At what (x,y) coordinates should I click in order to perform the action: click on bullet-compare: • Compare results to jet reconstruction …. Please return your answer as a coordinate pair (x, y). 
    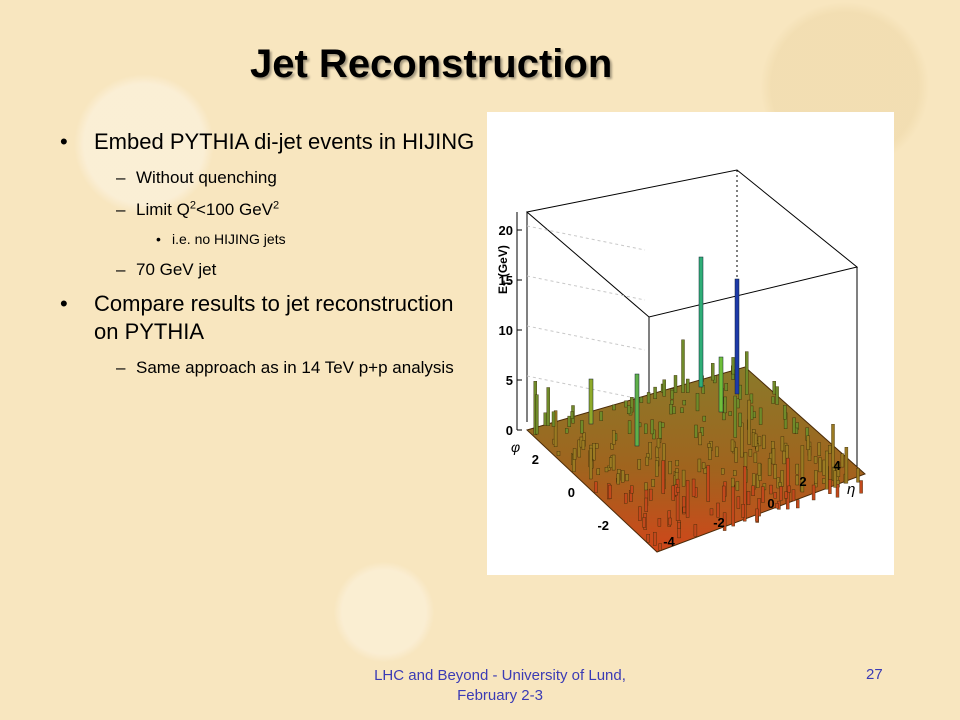
    Looking at the image, I should click on (270, 318).